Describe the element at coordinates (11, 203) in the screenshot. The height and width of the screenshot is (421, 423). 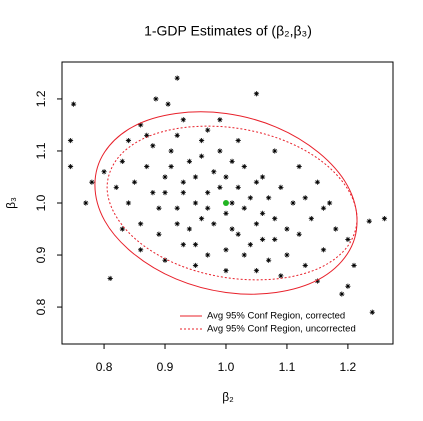
I see `y-axis-label: β₃` at that location.